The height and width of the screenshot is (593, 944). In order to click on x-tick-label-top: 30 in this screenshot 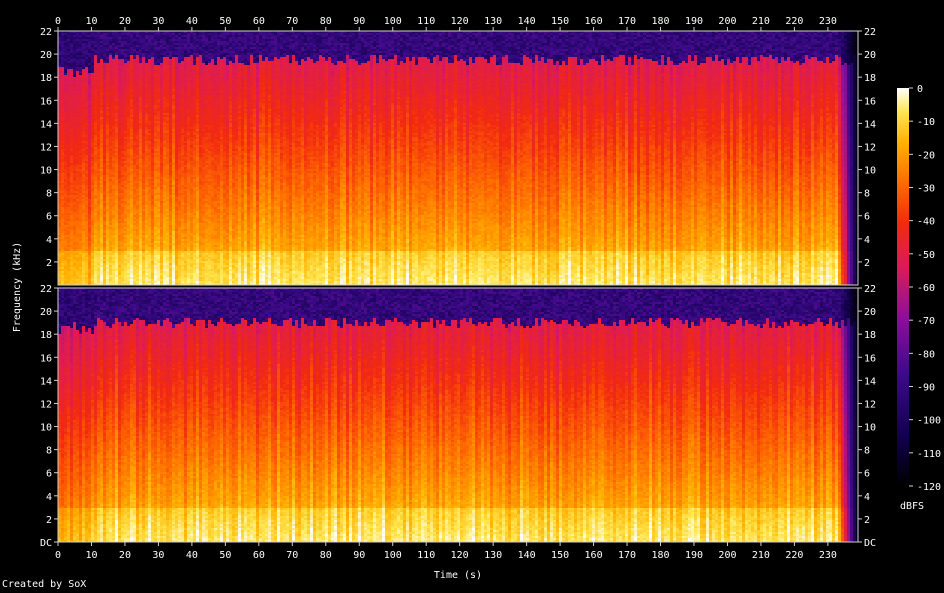, I will do `click(158, 21)`.